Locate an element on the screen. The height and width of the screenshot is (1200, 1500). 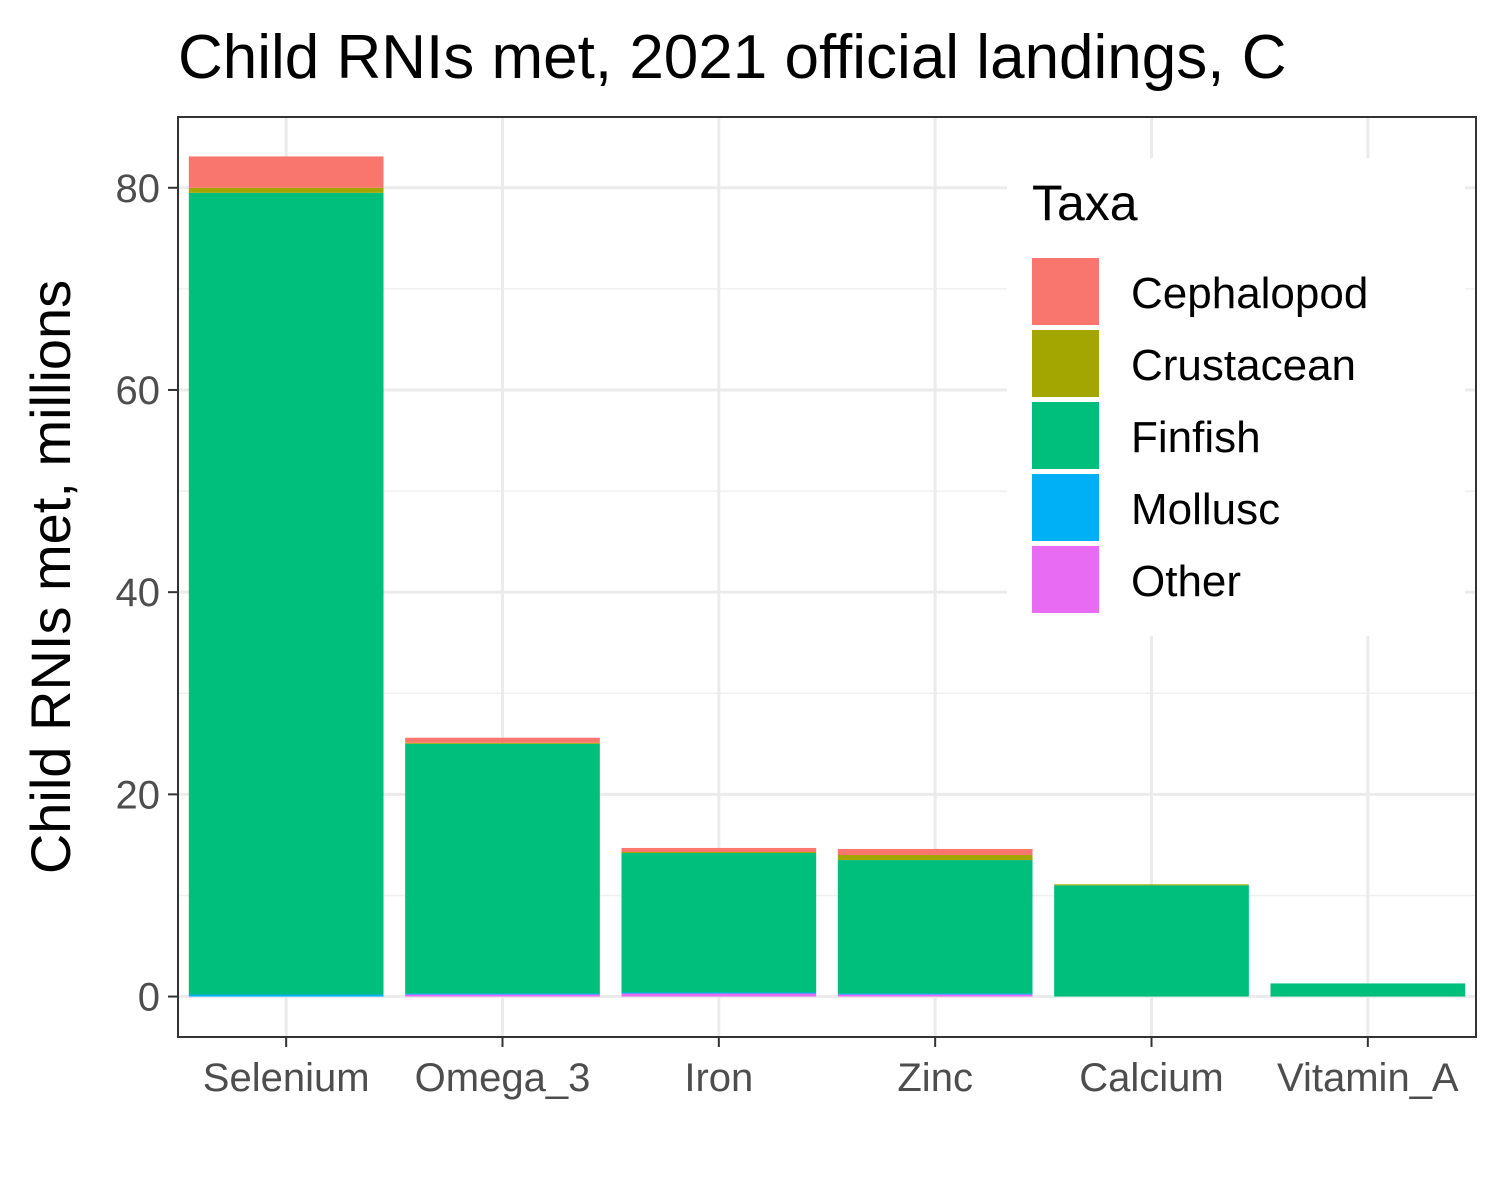
legend-label-finfish: Finfish is located at coordinates (1196, 437).